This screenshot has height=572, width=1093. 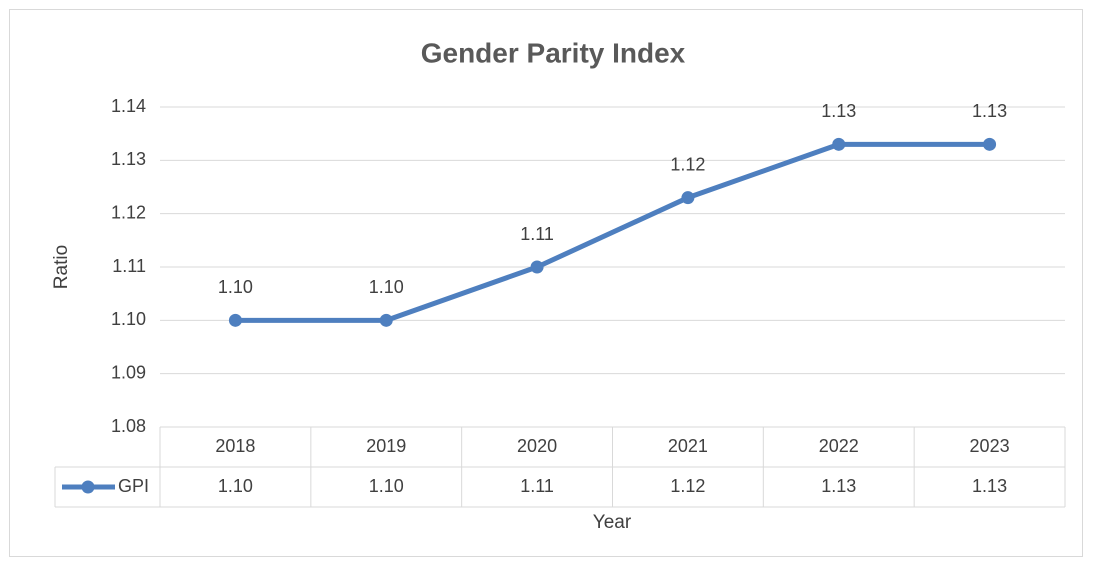 What do you see at coordinates (128, 106) in the screenshot?
I see `y-tick-label: 1.14` at bounding box center [128, 106].